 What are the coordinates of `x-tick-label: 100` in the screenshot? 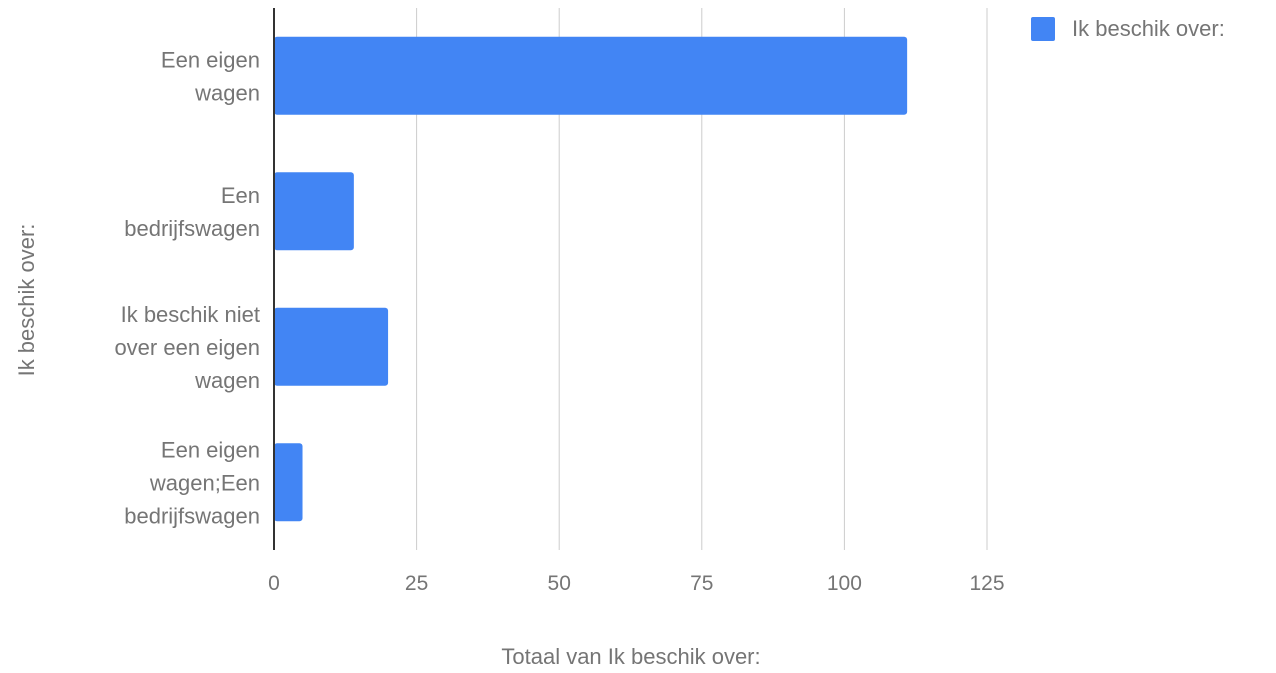 It's located at (844, 583).